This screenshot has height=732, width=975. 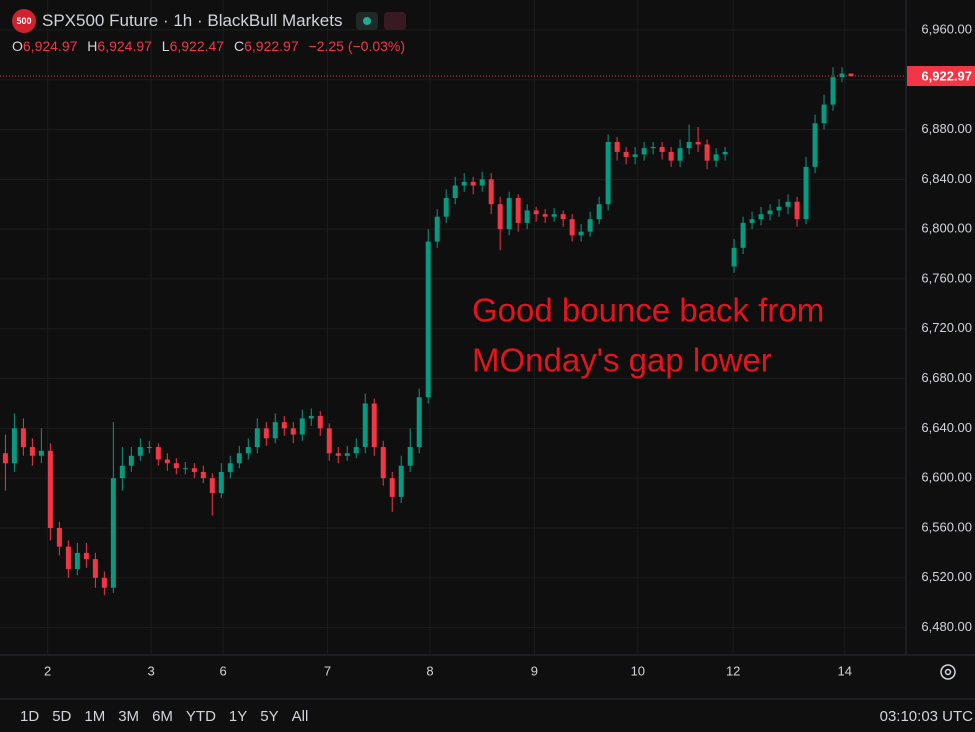 What do you see at coordinates (30, 716) in the screenshot?
I see `timeframe-button: 1D` at bounding box center [30, 716].